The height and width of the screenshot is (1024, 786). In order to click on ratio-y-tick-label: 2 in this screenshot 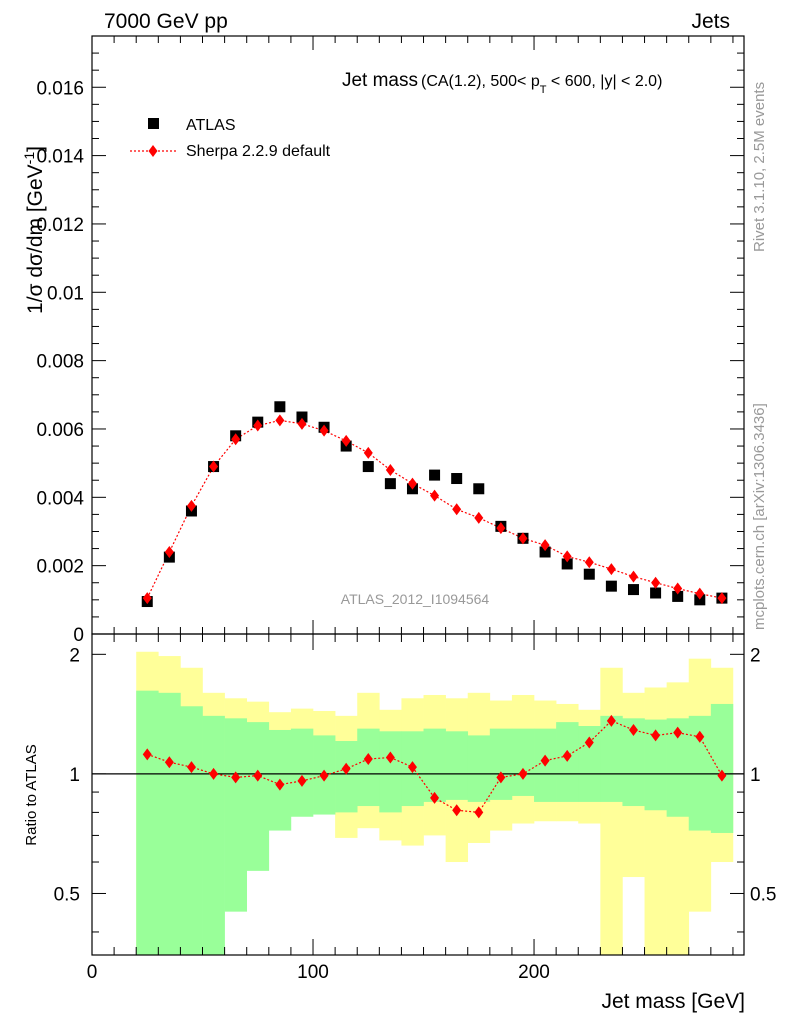, I will do `click(74, 655)`.